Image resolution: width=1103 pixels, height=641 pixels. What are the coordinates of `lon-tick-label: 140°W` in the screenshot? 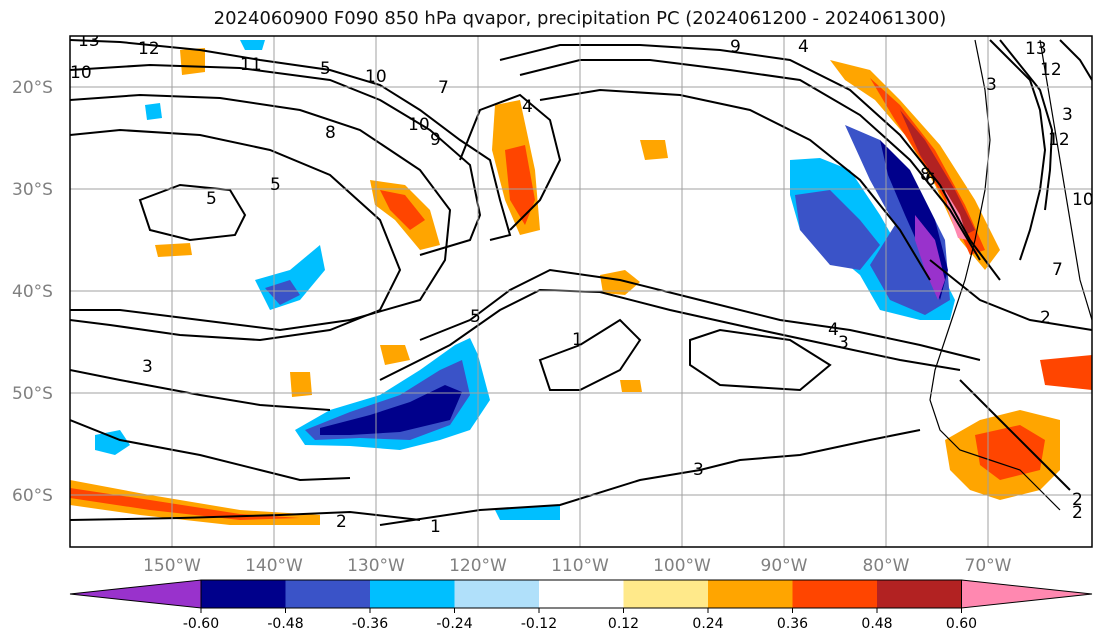 It's located at (274, 566).